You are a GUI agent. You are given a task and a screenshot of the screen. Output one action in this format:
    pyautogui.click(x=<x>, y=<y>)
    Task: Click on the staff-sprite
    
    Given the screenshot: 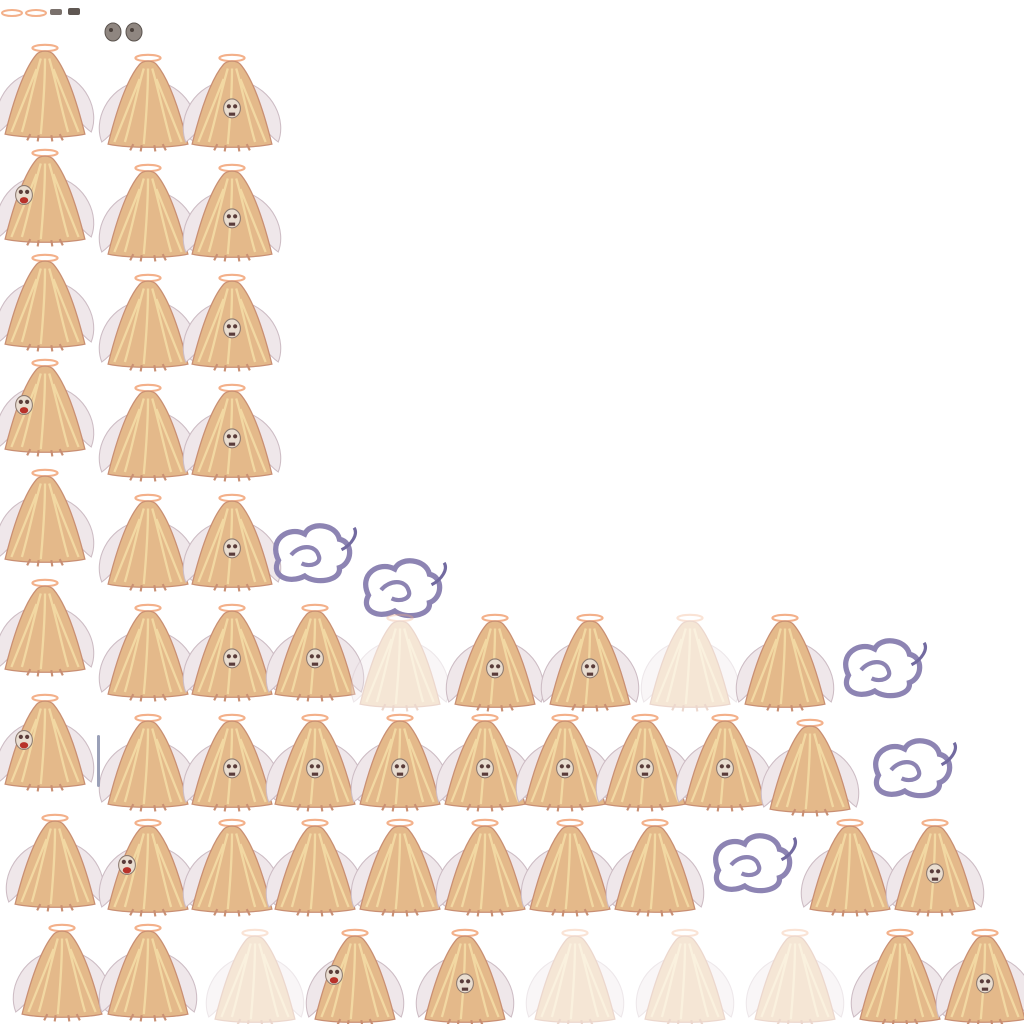 What is the action you would take?
    pyautogui.click(x=98, y=761)
    